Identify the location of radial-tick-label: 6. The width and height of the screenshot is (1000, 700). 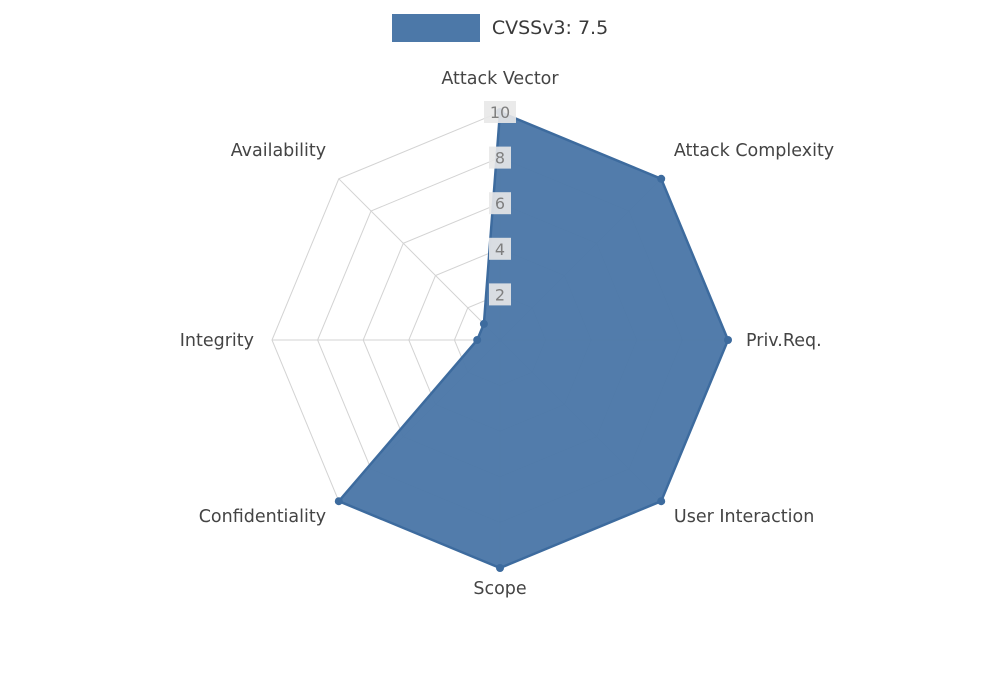
(500, 203).